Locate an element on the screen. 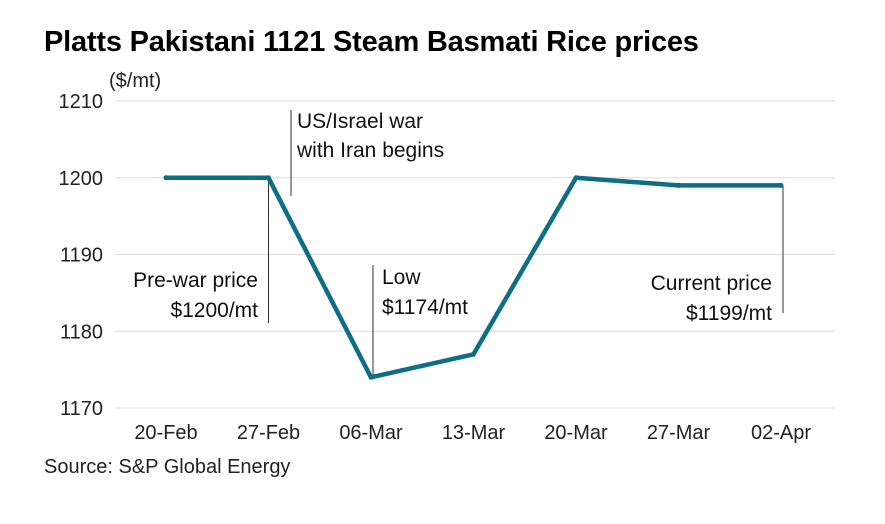 The width and height of the screenshot is (885, 524). y-tick-label: 1210 is located at coordinates (81, 102).